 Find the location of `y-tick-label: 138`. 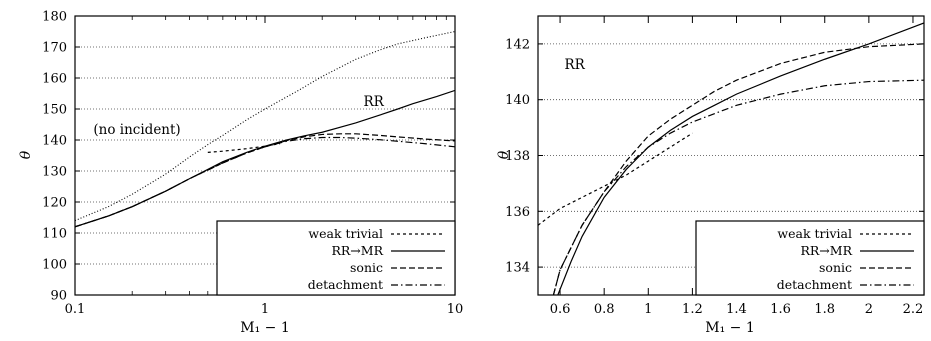

y-tick-label: 138 is located at coordinates (517, 156).